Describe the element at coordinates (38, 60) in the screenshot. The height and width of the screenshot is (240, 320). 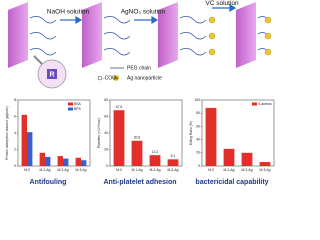
I see `magnifier-handle` at that location.